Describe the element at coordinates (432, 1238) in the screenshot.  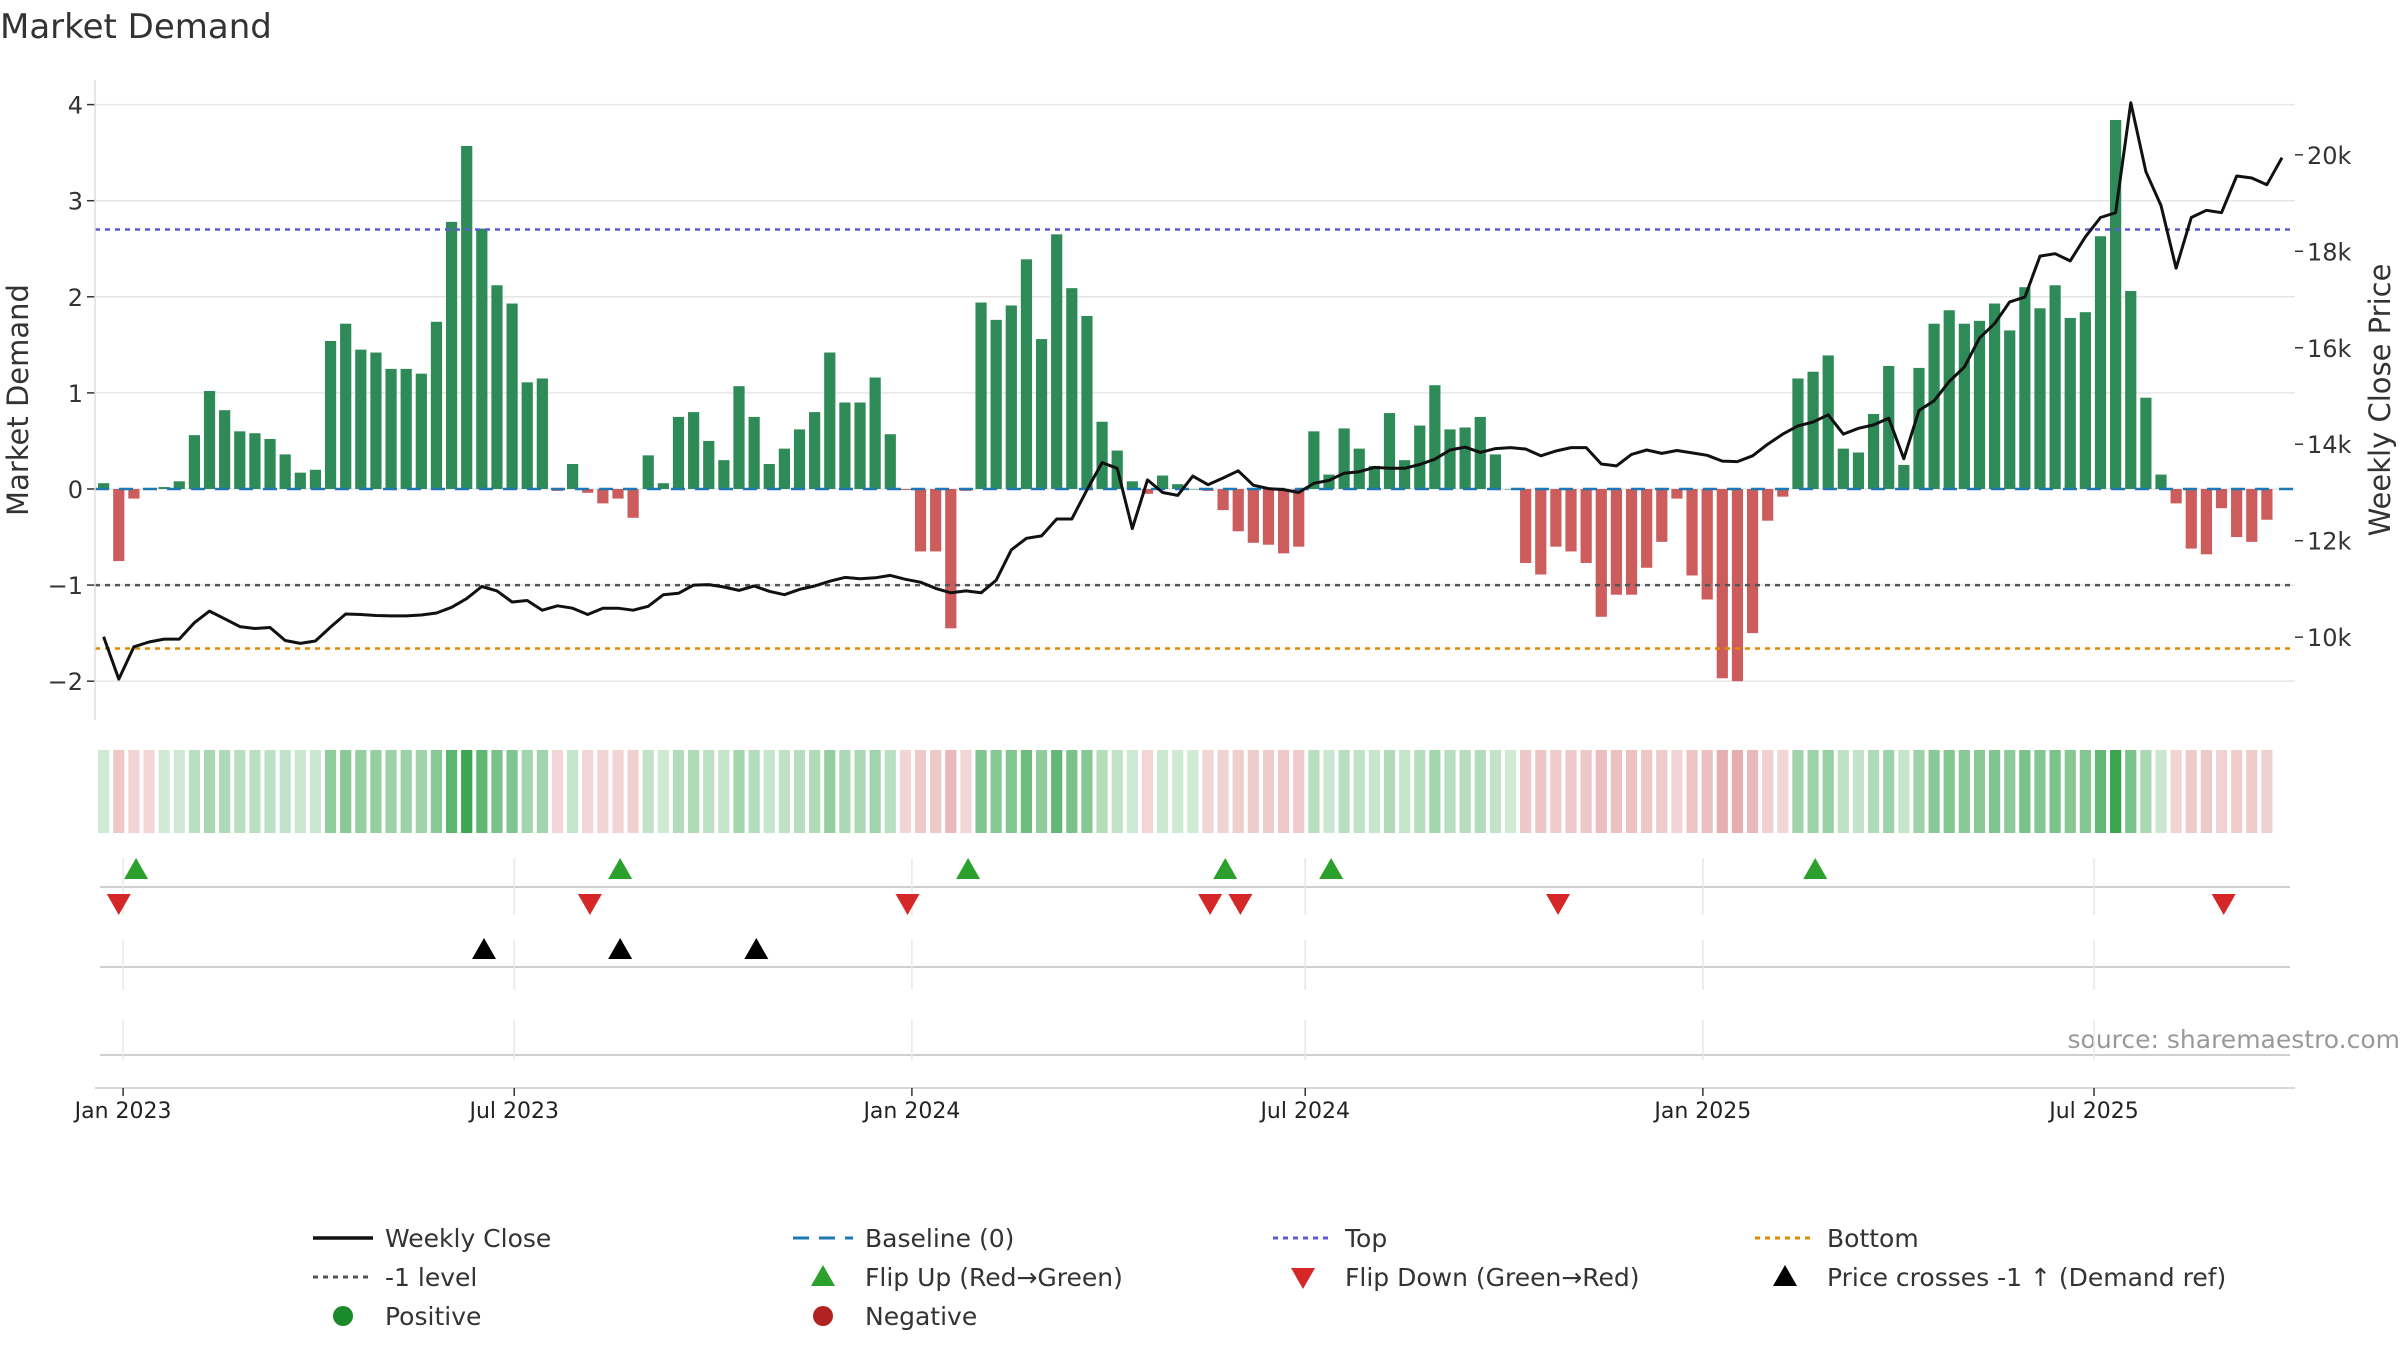
I see `legend-item: Weekly Close` at that location.